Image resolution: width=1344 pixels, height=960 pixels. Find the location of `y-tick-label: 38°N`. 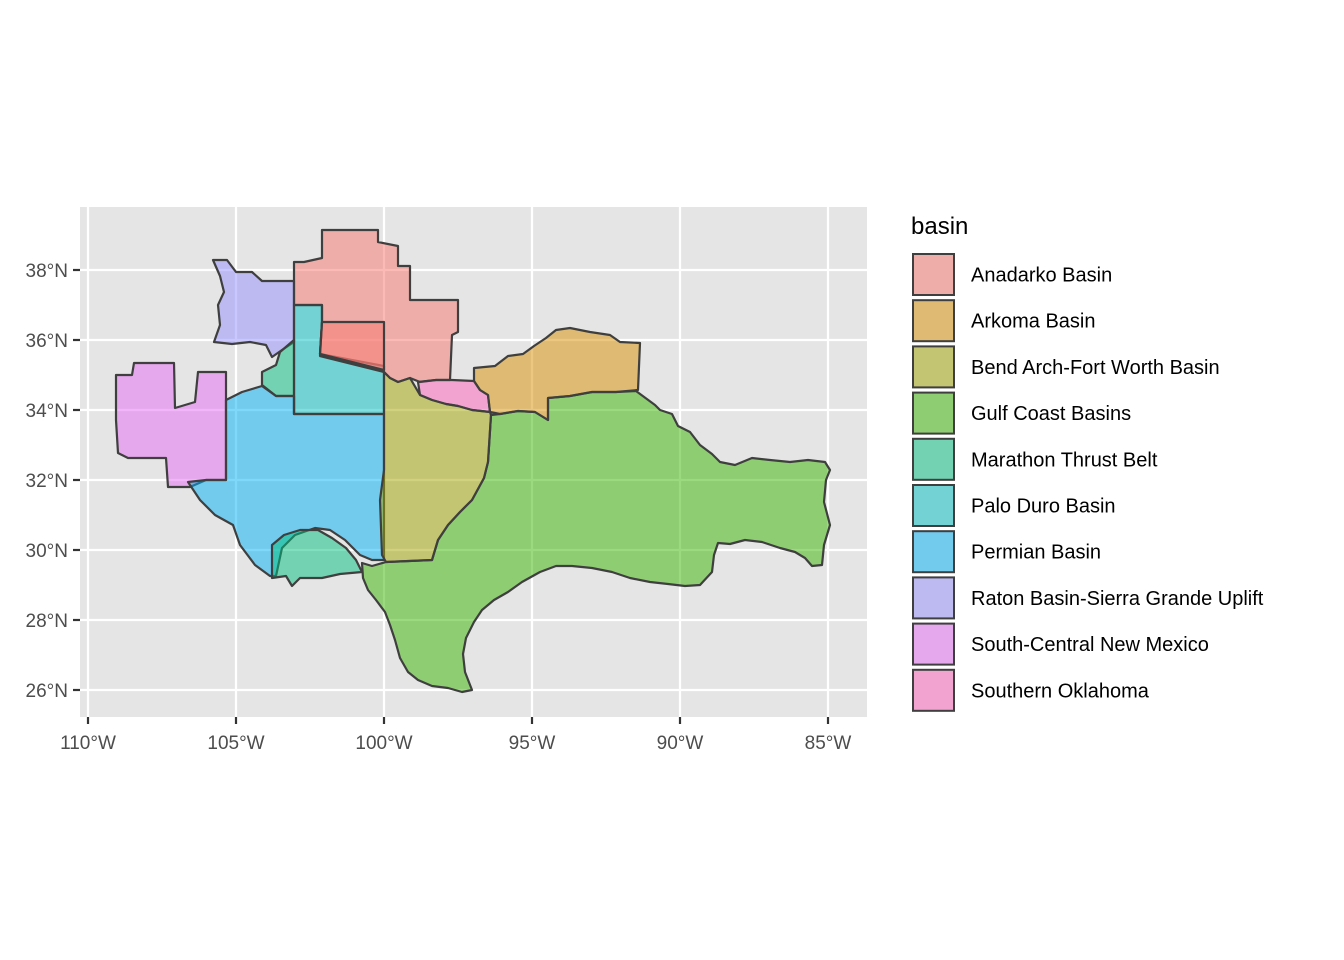

y-tick-label: 38°N is located at coordinates (47, 271).